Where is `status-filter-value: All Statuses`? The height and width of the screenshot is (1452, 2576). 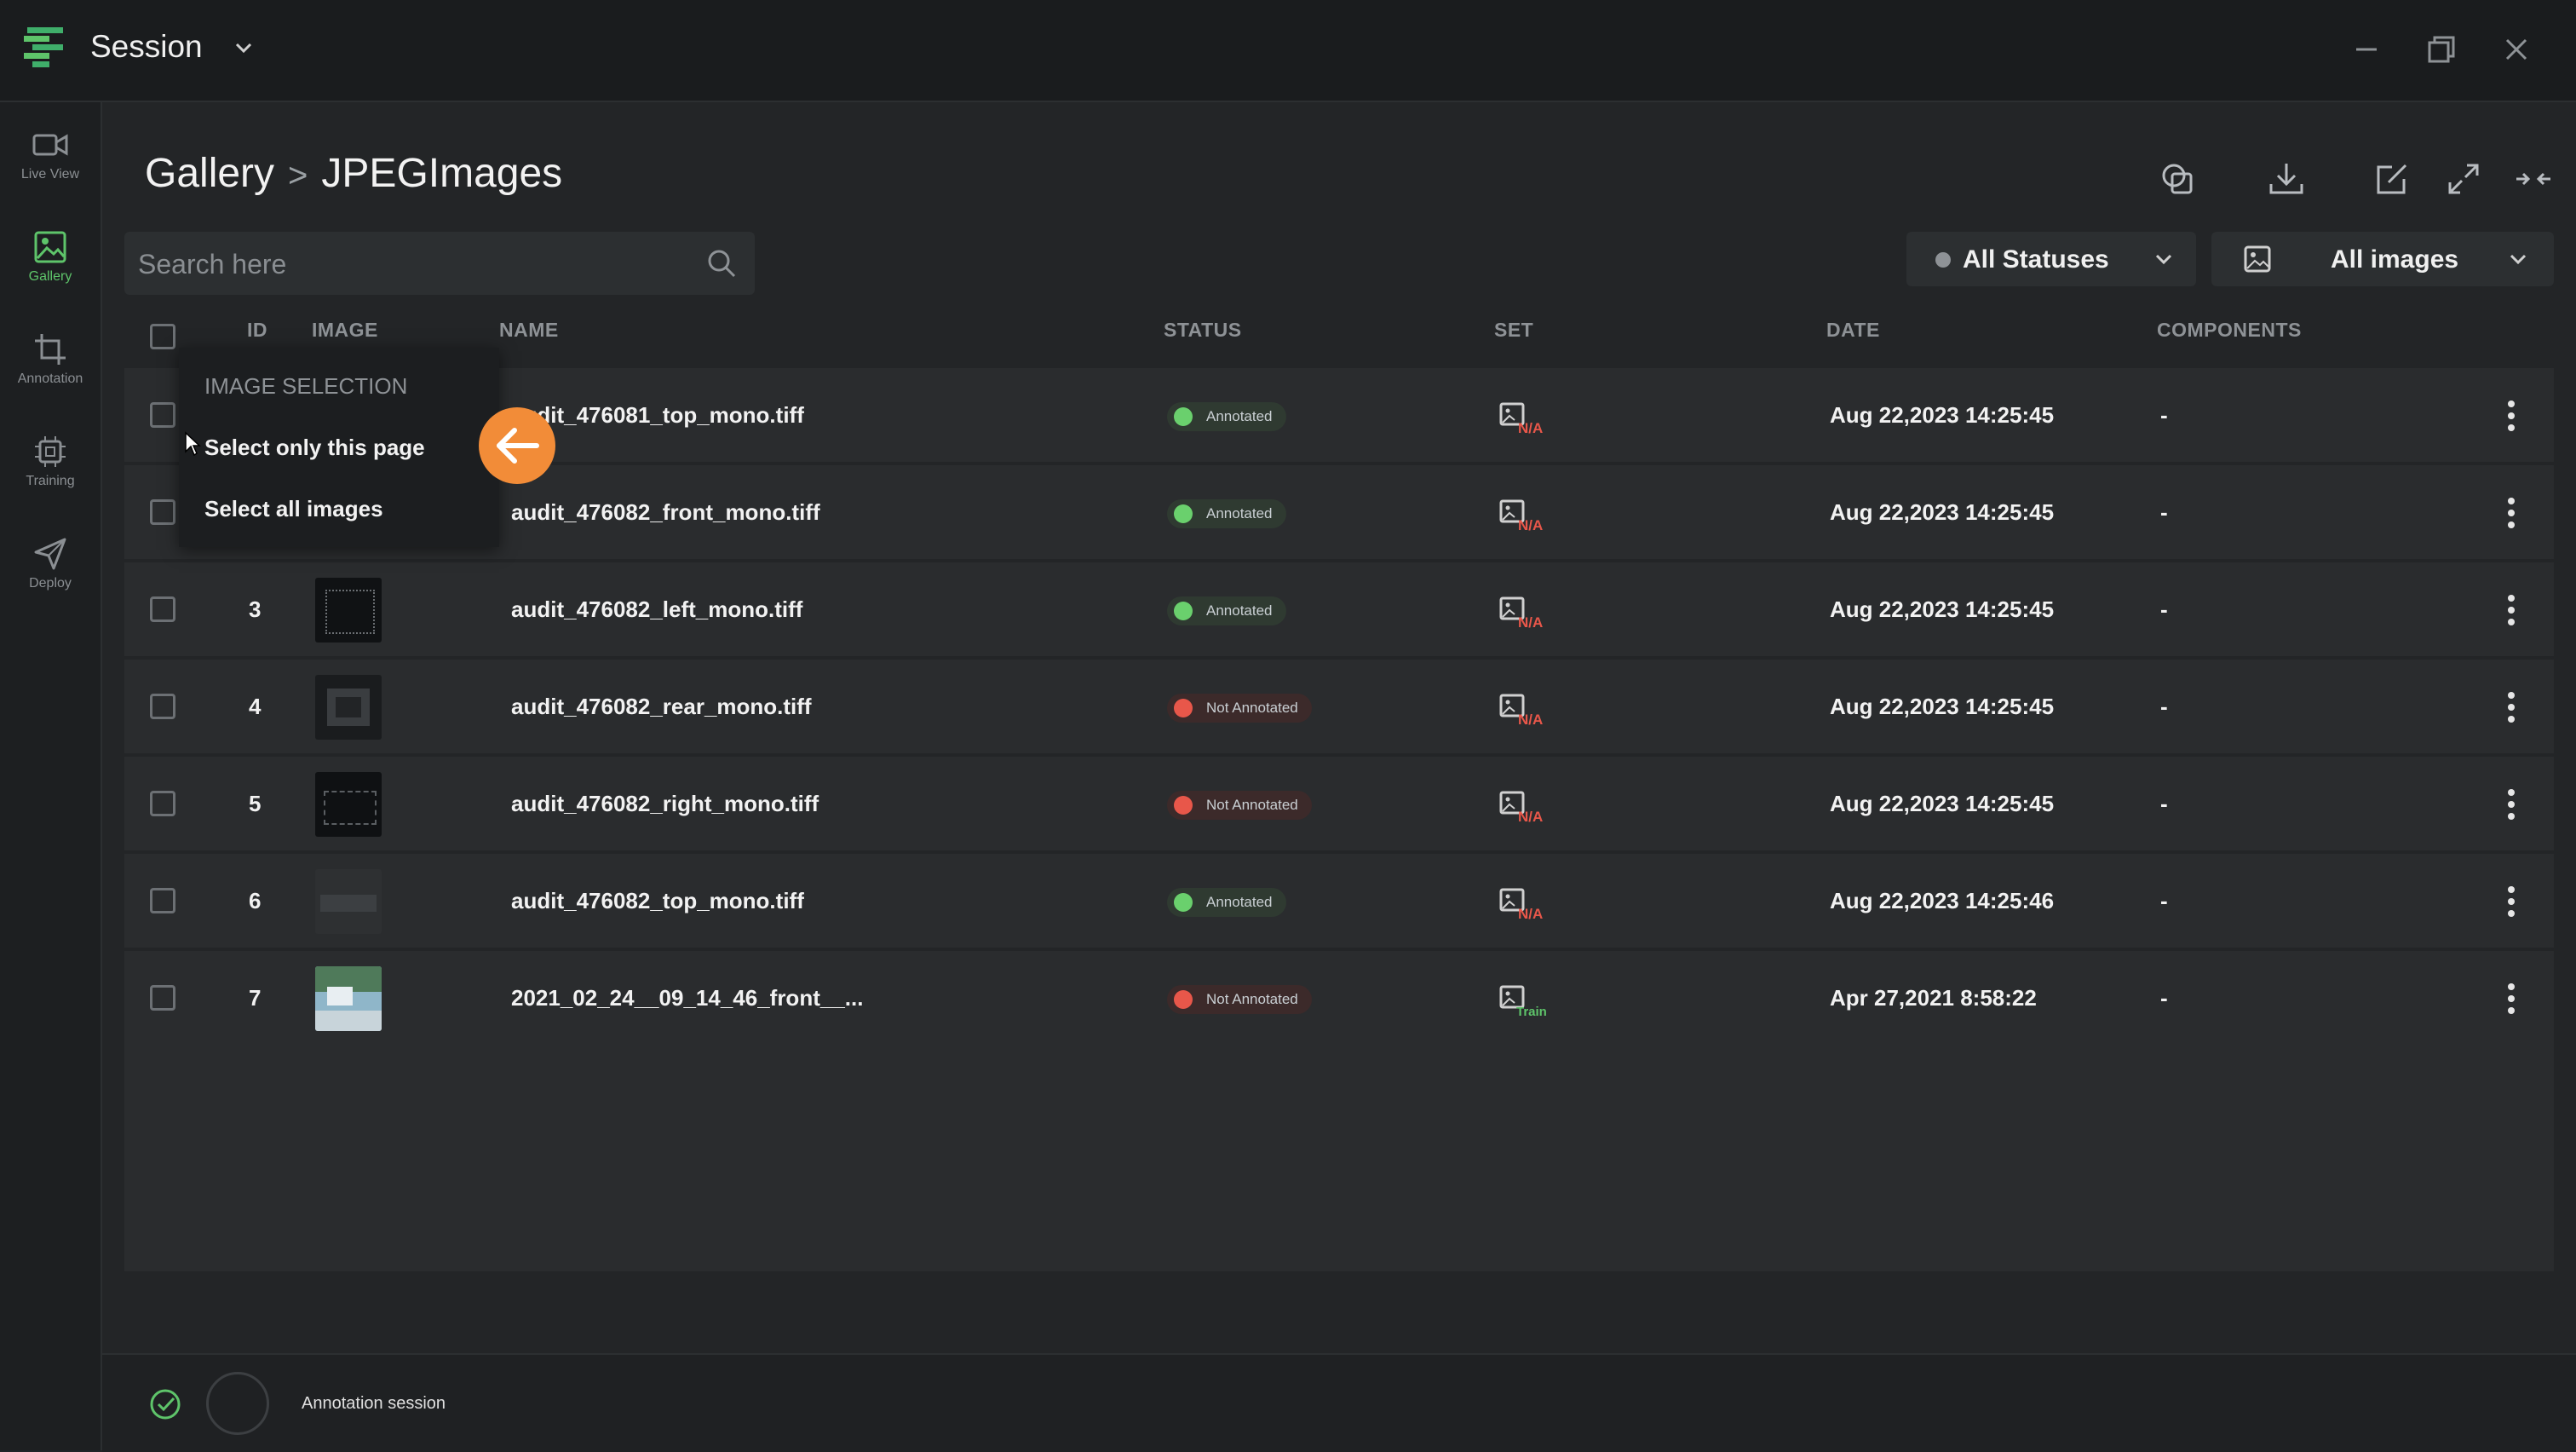 status-filter-value: All Statuses is located at coordinates (2036, 259).